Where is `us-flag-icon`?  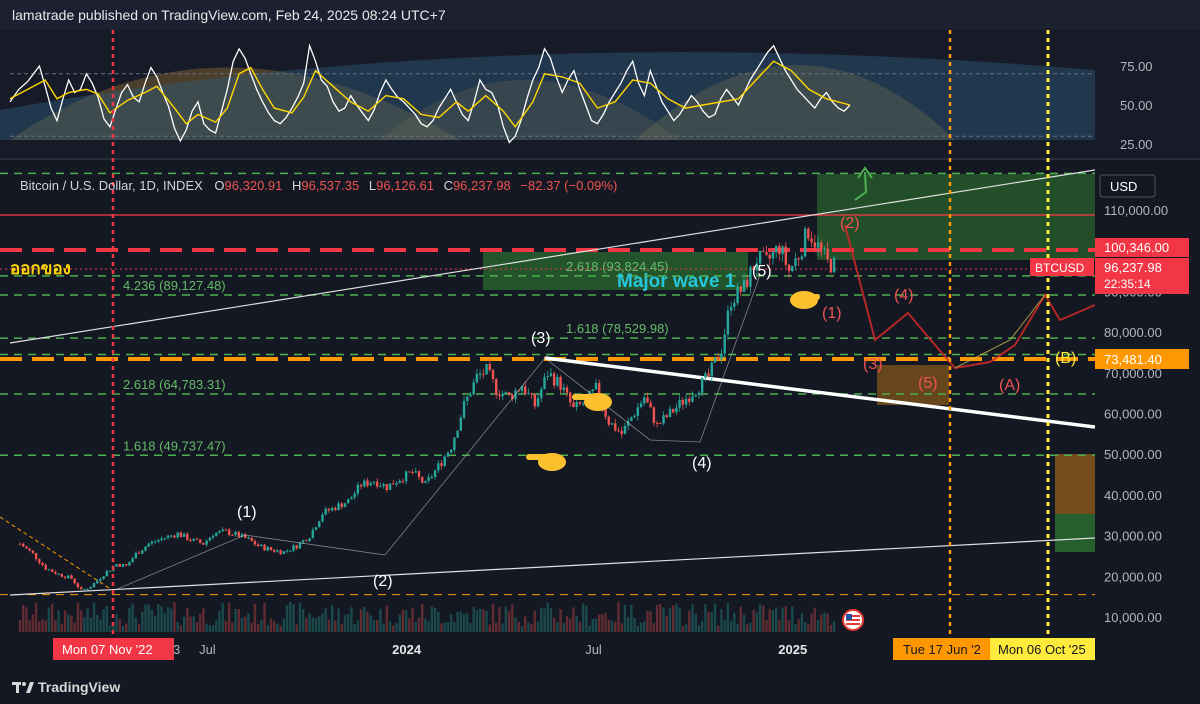
us-flag-icon is located at coordinates (853, 620).